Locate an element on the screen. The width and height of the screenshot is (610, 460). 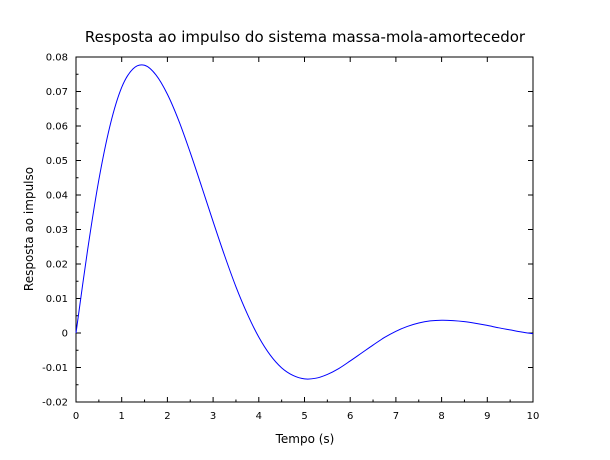
x-tick-label: 5 is located at coordinates (304, 416).